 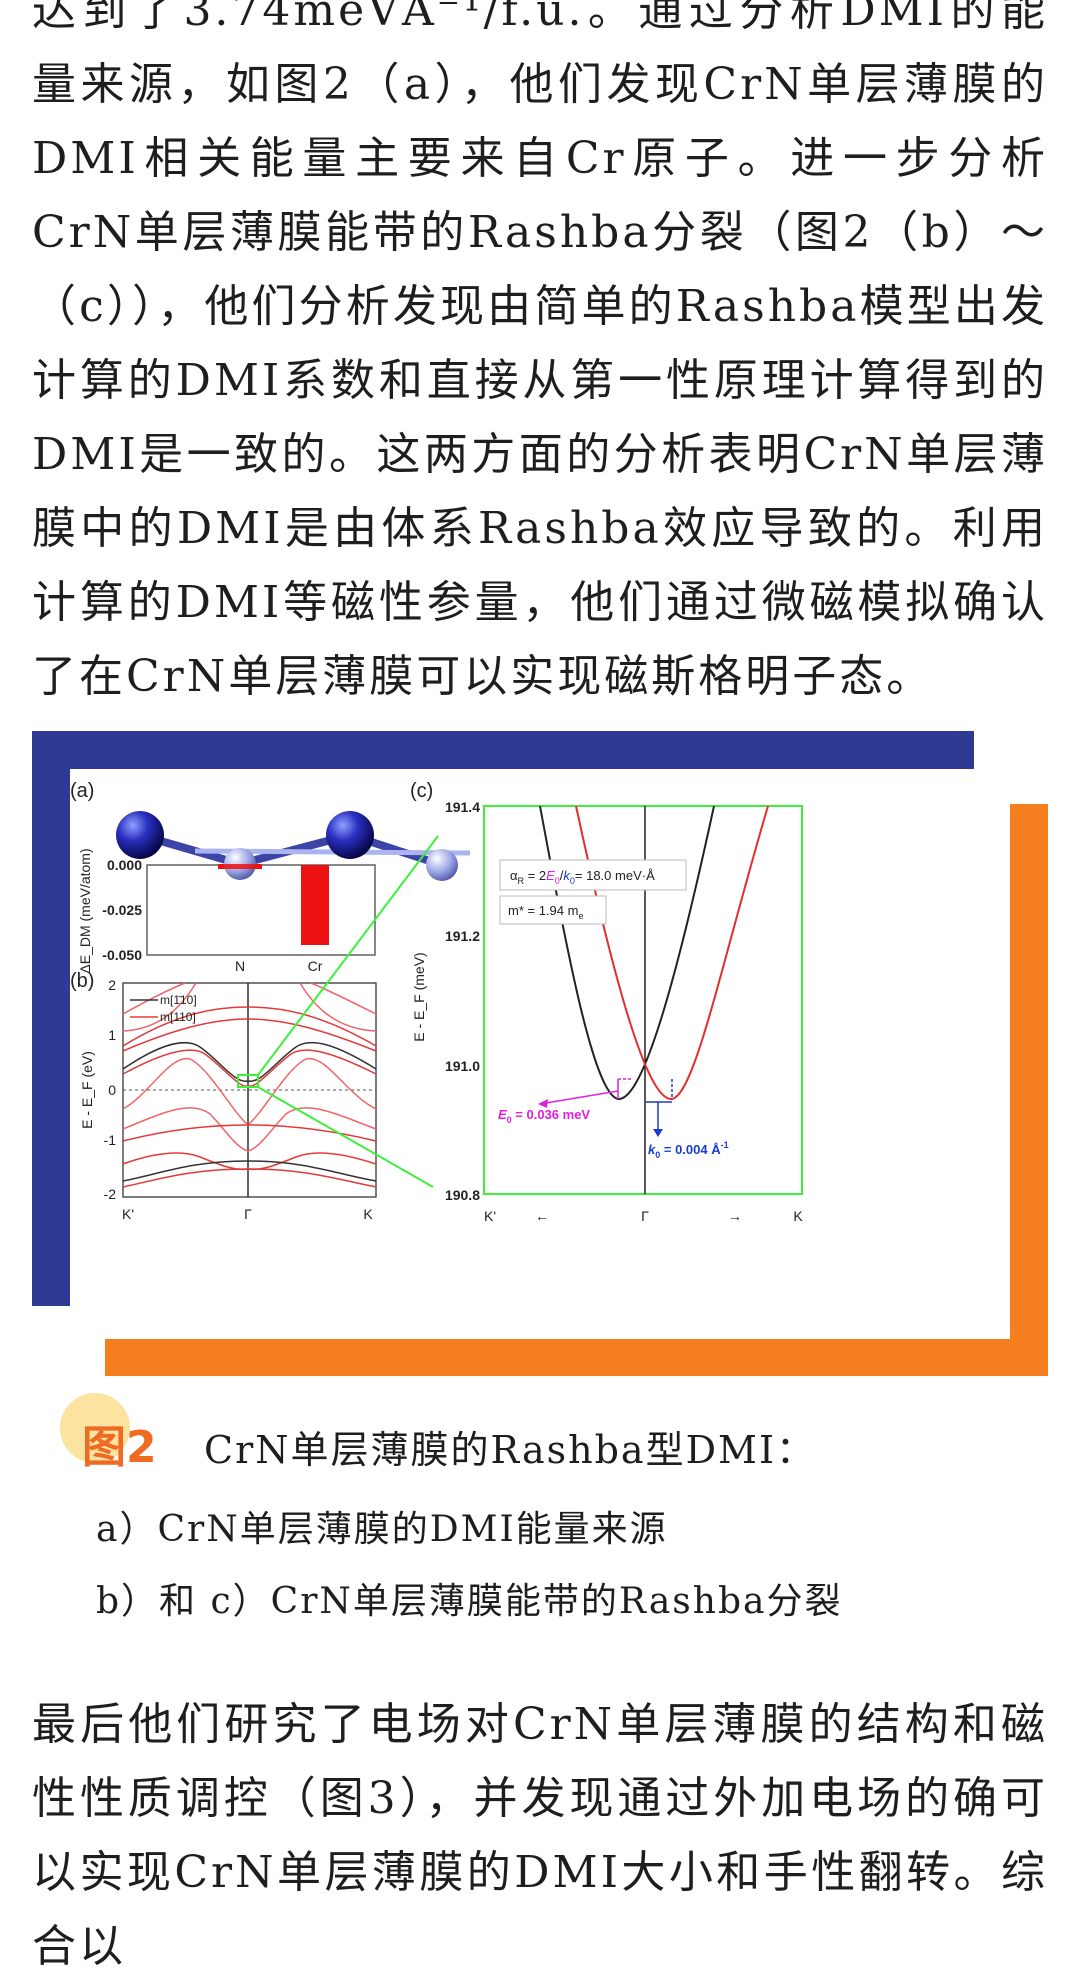 What do you see at coordinates (124, 865) in the screenshot?
I see `tick-label: 0.000` at bounding box center [124, 865].